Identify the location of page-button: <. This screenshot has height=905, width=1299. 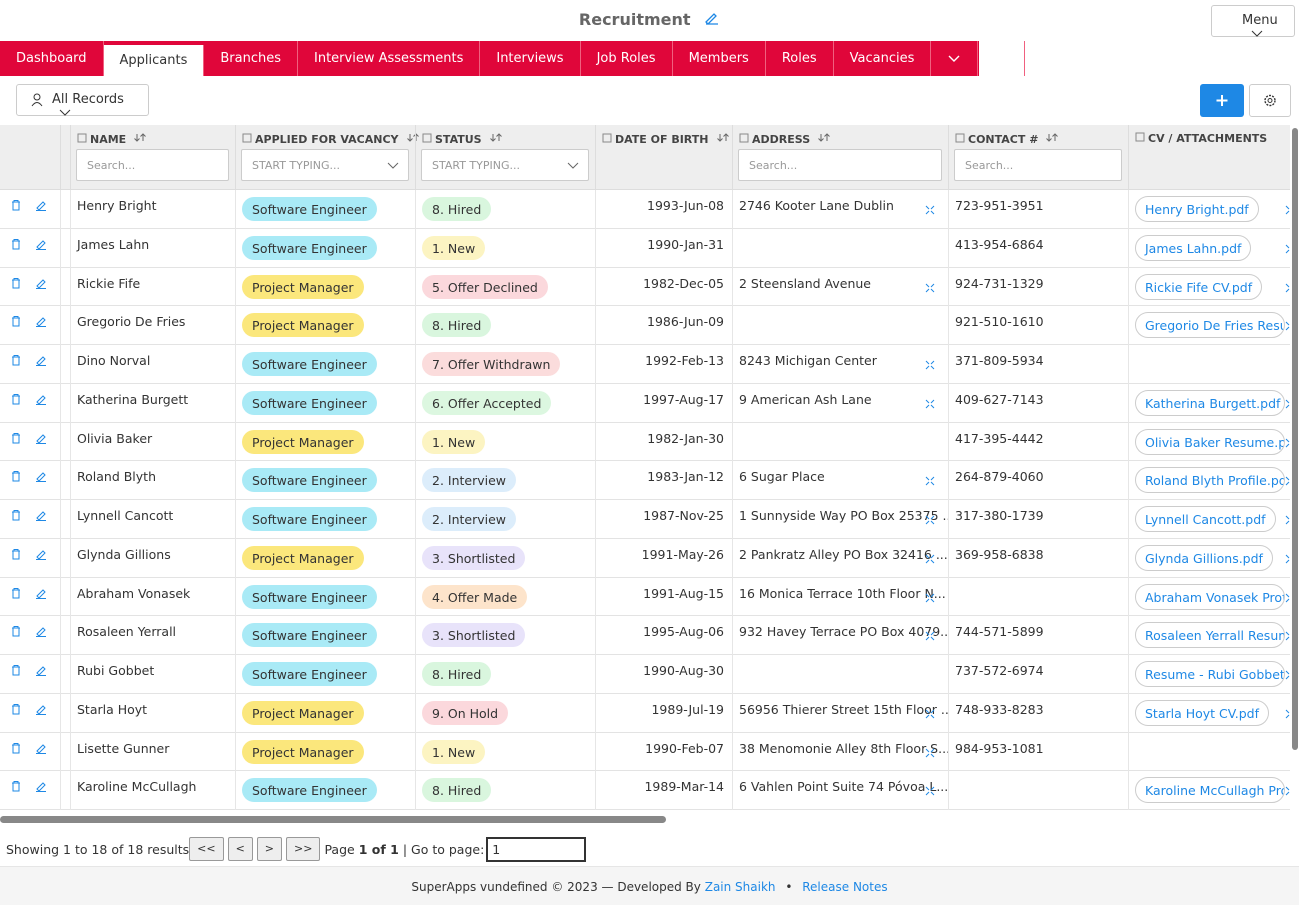
(240, 849).